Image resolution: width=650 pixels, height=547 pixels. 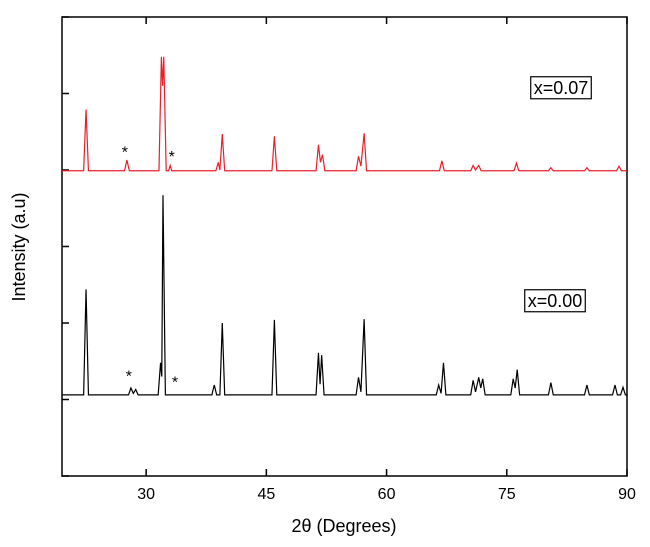 What do you see at coordinates (343, 526) in the screenshot?
I see `x-axis-label: 2θ (Degrees)` at bounding box center [343, 526].